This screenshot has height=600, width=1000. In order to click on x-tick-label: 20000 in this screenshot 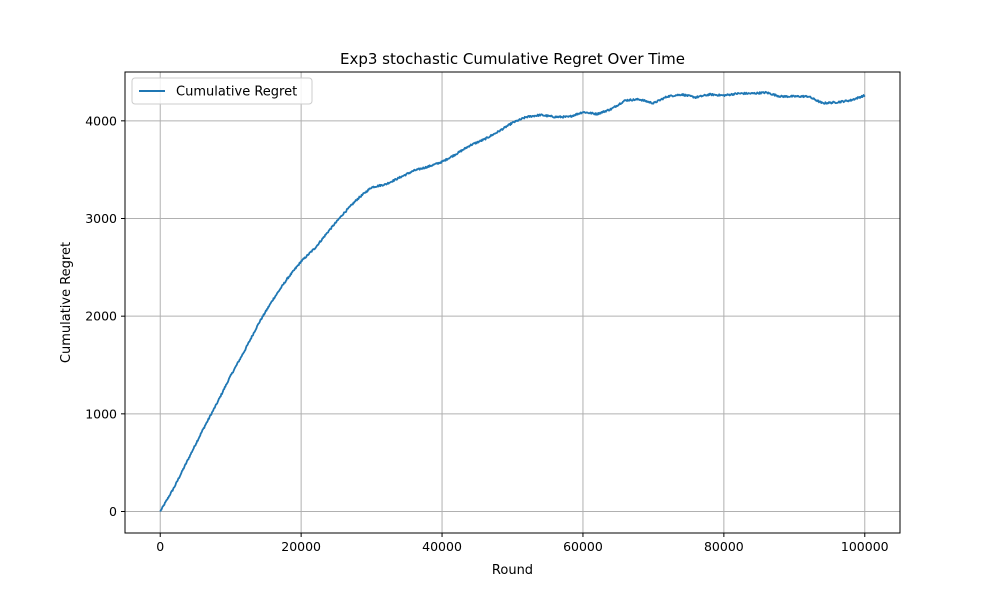, I will do `click(301, 546)`.